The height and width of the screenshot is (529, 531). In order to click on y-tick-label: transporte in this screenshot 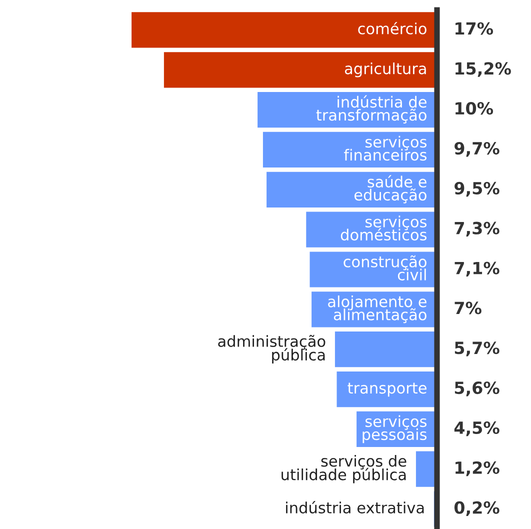, I will do `click(387, 389)`.